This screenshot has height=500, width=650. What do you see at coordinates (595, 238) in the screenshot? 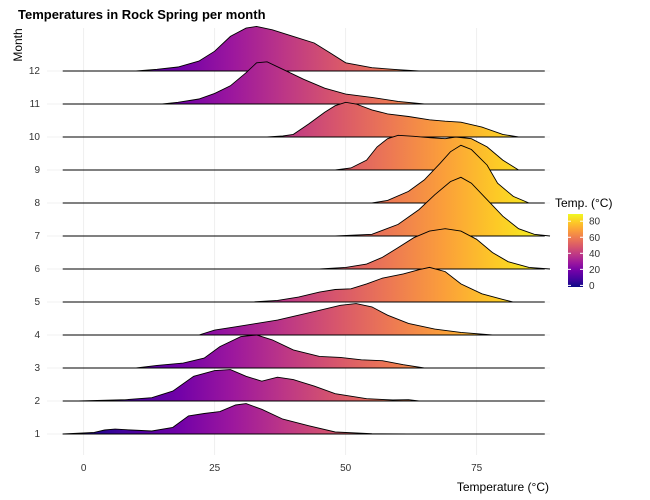
I see `legend-tick-label: 60` at bounding box center [595, 238].